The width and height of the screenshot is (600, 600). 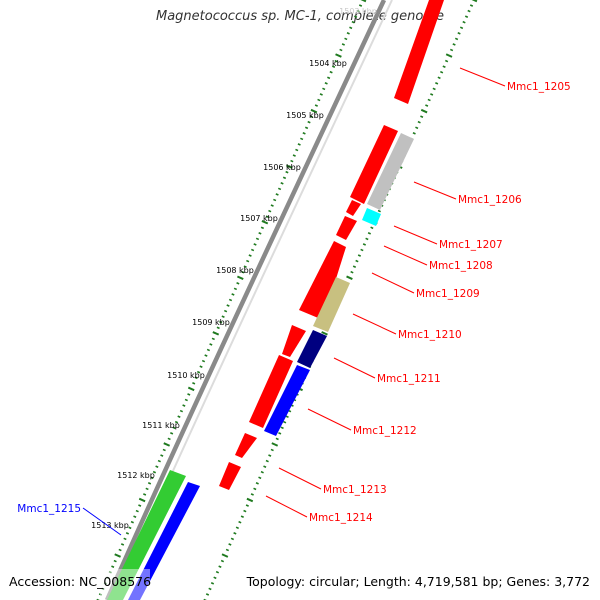 I want to click on gene-label: Mmc1_1208, so click(x=461, y=266).